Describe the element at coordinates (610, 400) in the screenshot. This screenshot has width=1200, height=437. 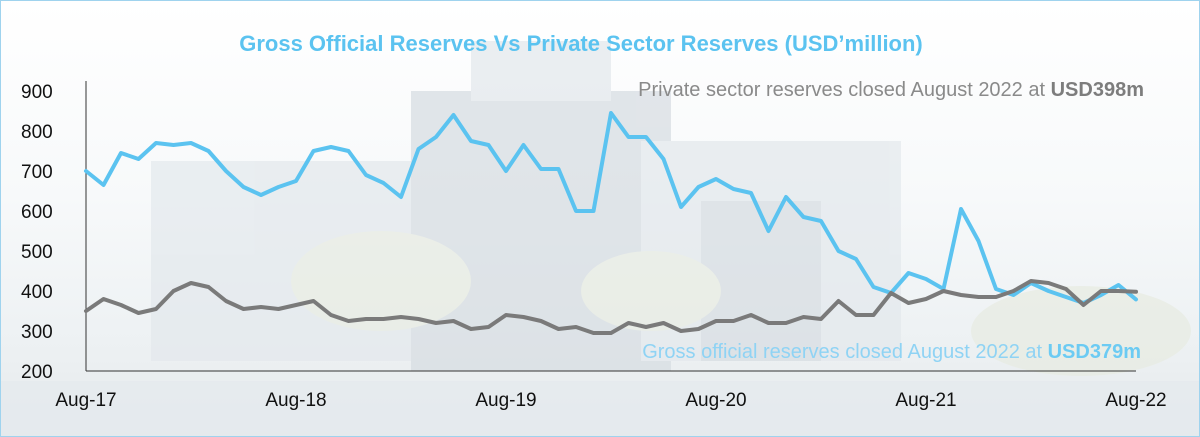
I see `x-axis: Aug-17 Aug-18 Aug-19 Aug-20 Aug-21 Aug-22` at that location.